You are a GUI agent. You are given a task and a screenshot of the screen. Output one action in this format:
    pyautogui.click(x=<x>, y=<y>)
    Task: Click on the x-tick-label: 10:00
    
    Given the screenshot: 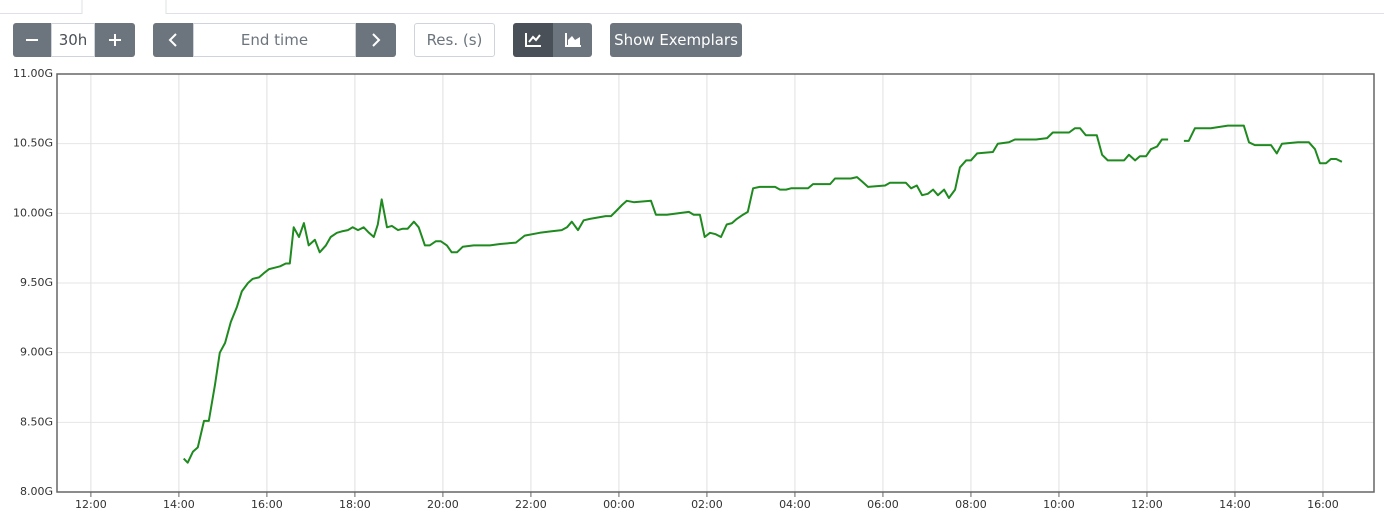 What is the action you would take?
    pyautogui.click(x=1059, y=504)
    